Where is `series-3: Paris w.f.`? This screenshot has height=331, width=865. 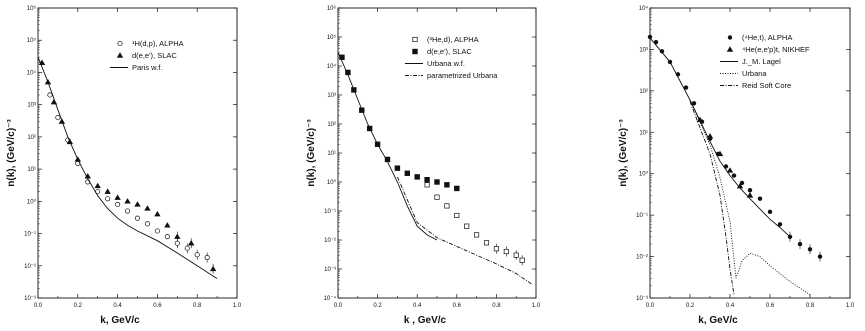 series-3: Paris w.f. is located at coordinates (127, 167).